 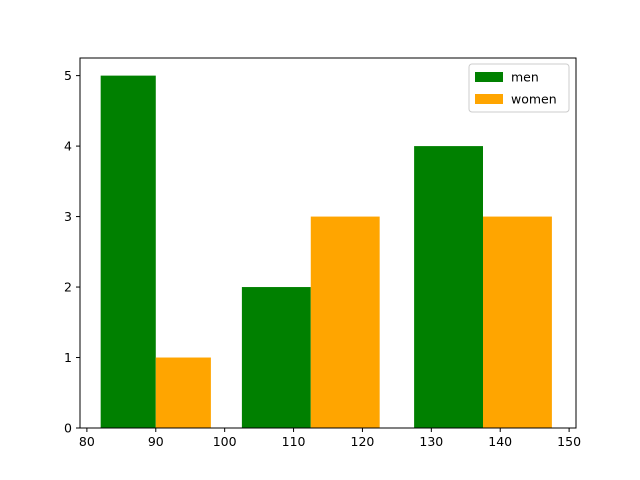 I want to click on x-tick-label: 150, so click(x=569, y=441).